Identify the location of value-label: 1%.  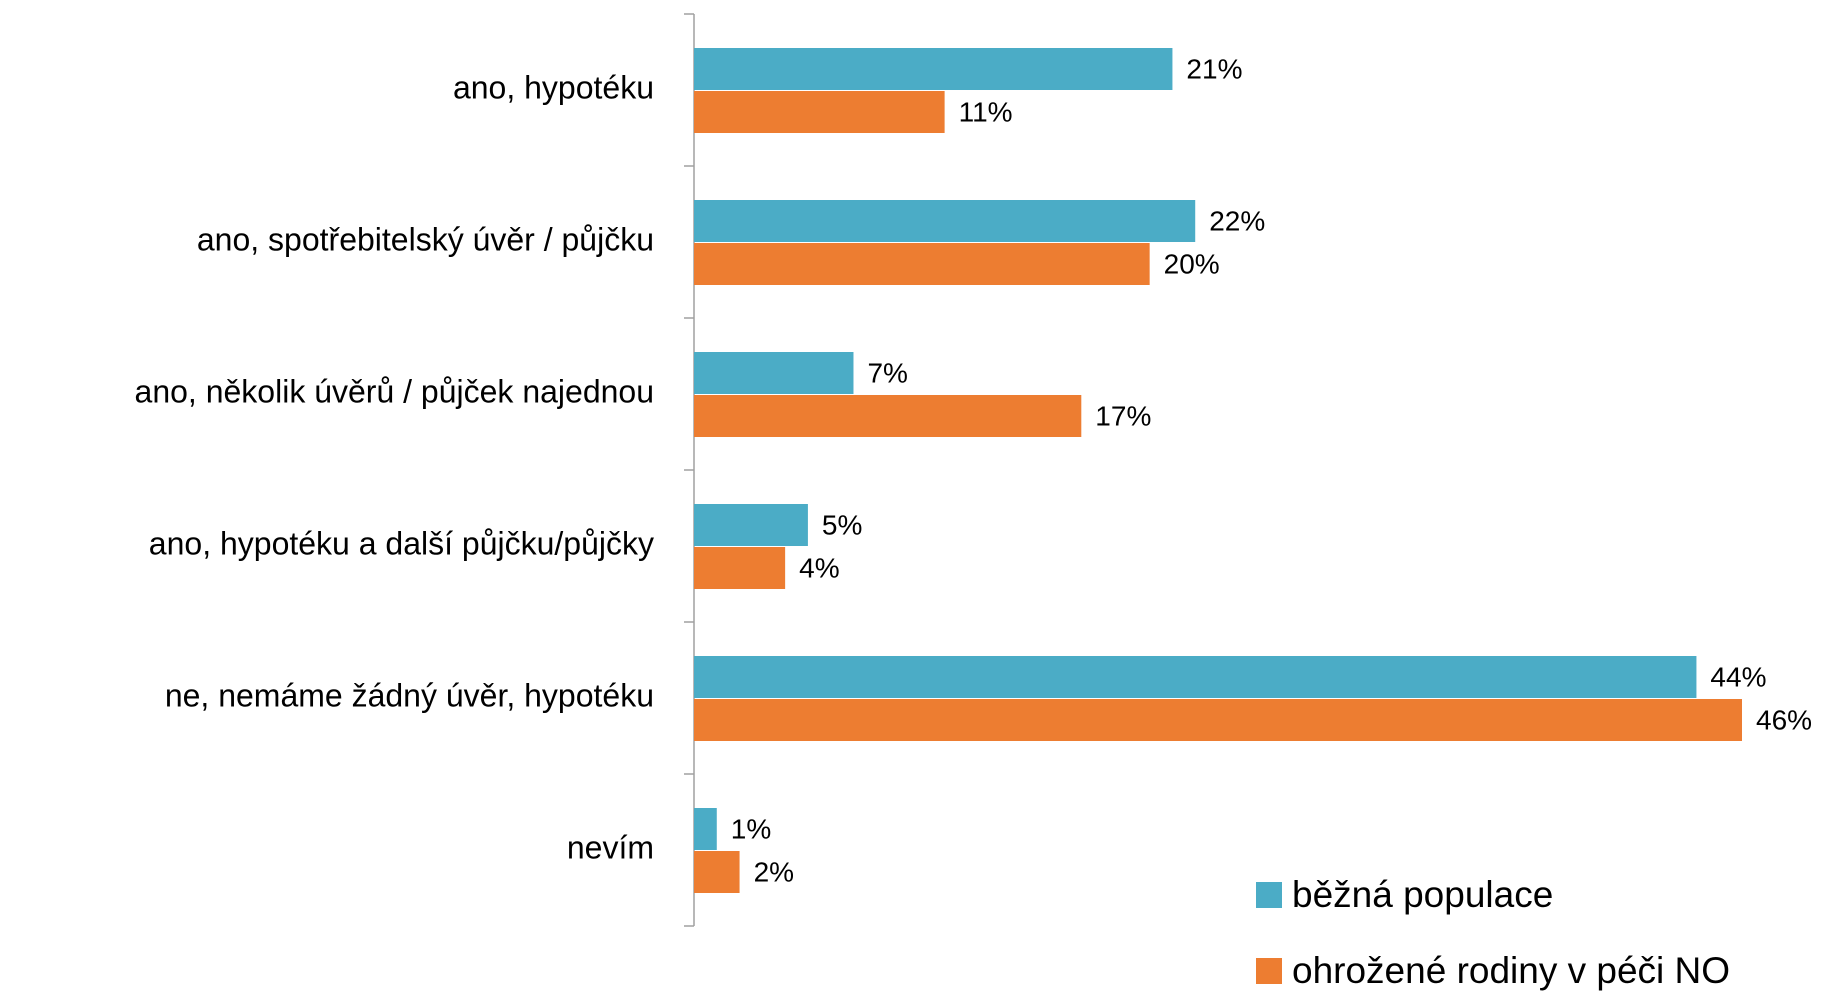
(751, 828).